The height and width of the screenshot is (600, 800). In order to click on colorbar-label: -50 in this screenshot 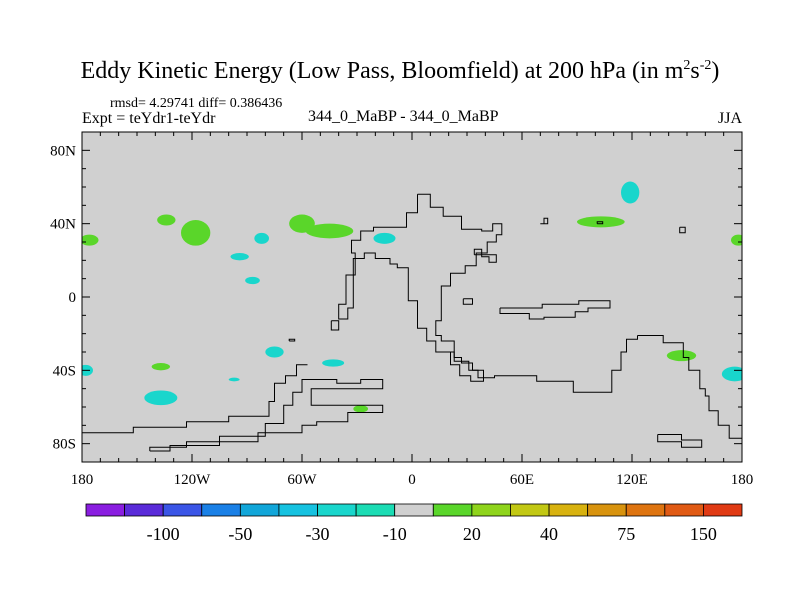, I will do `click(240, 534)`.